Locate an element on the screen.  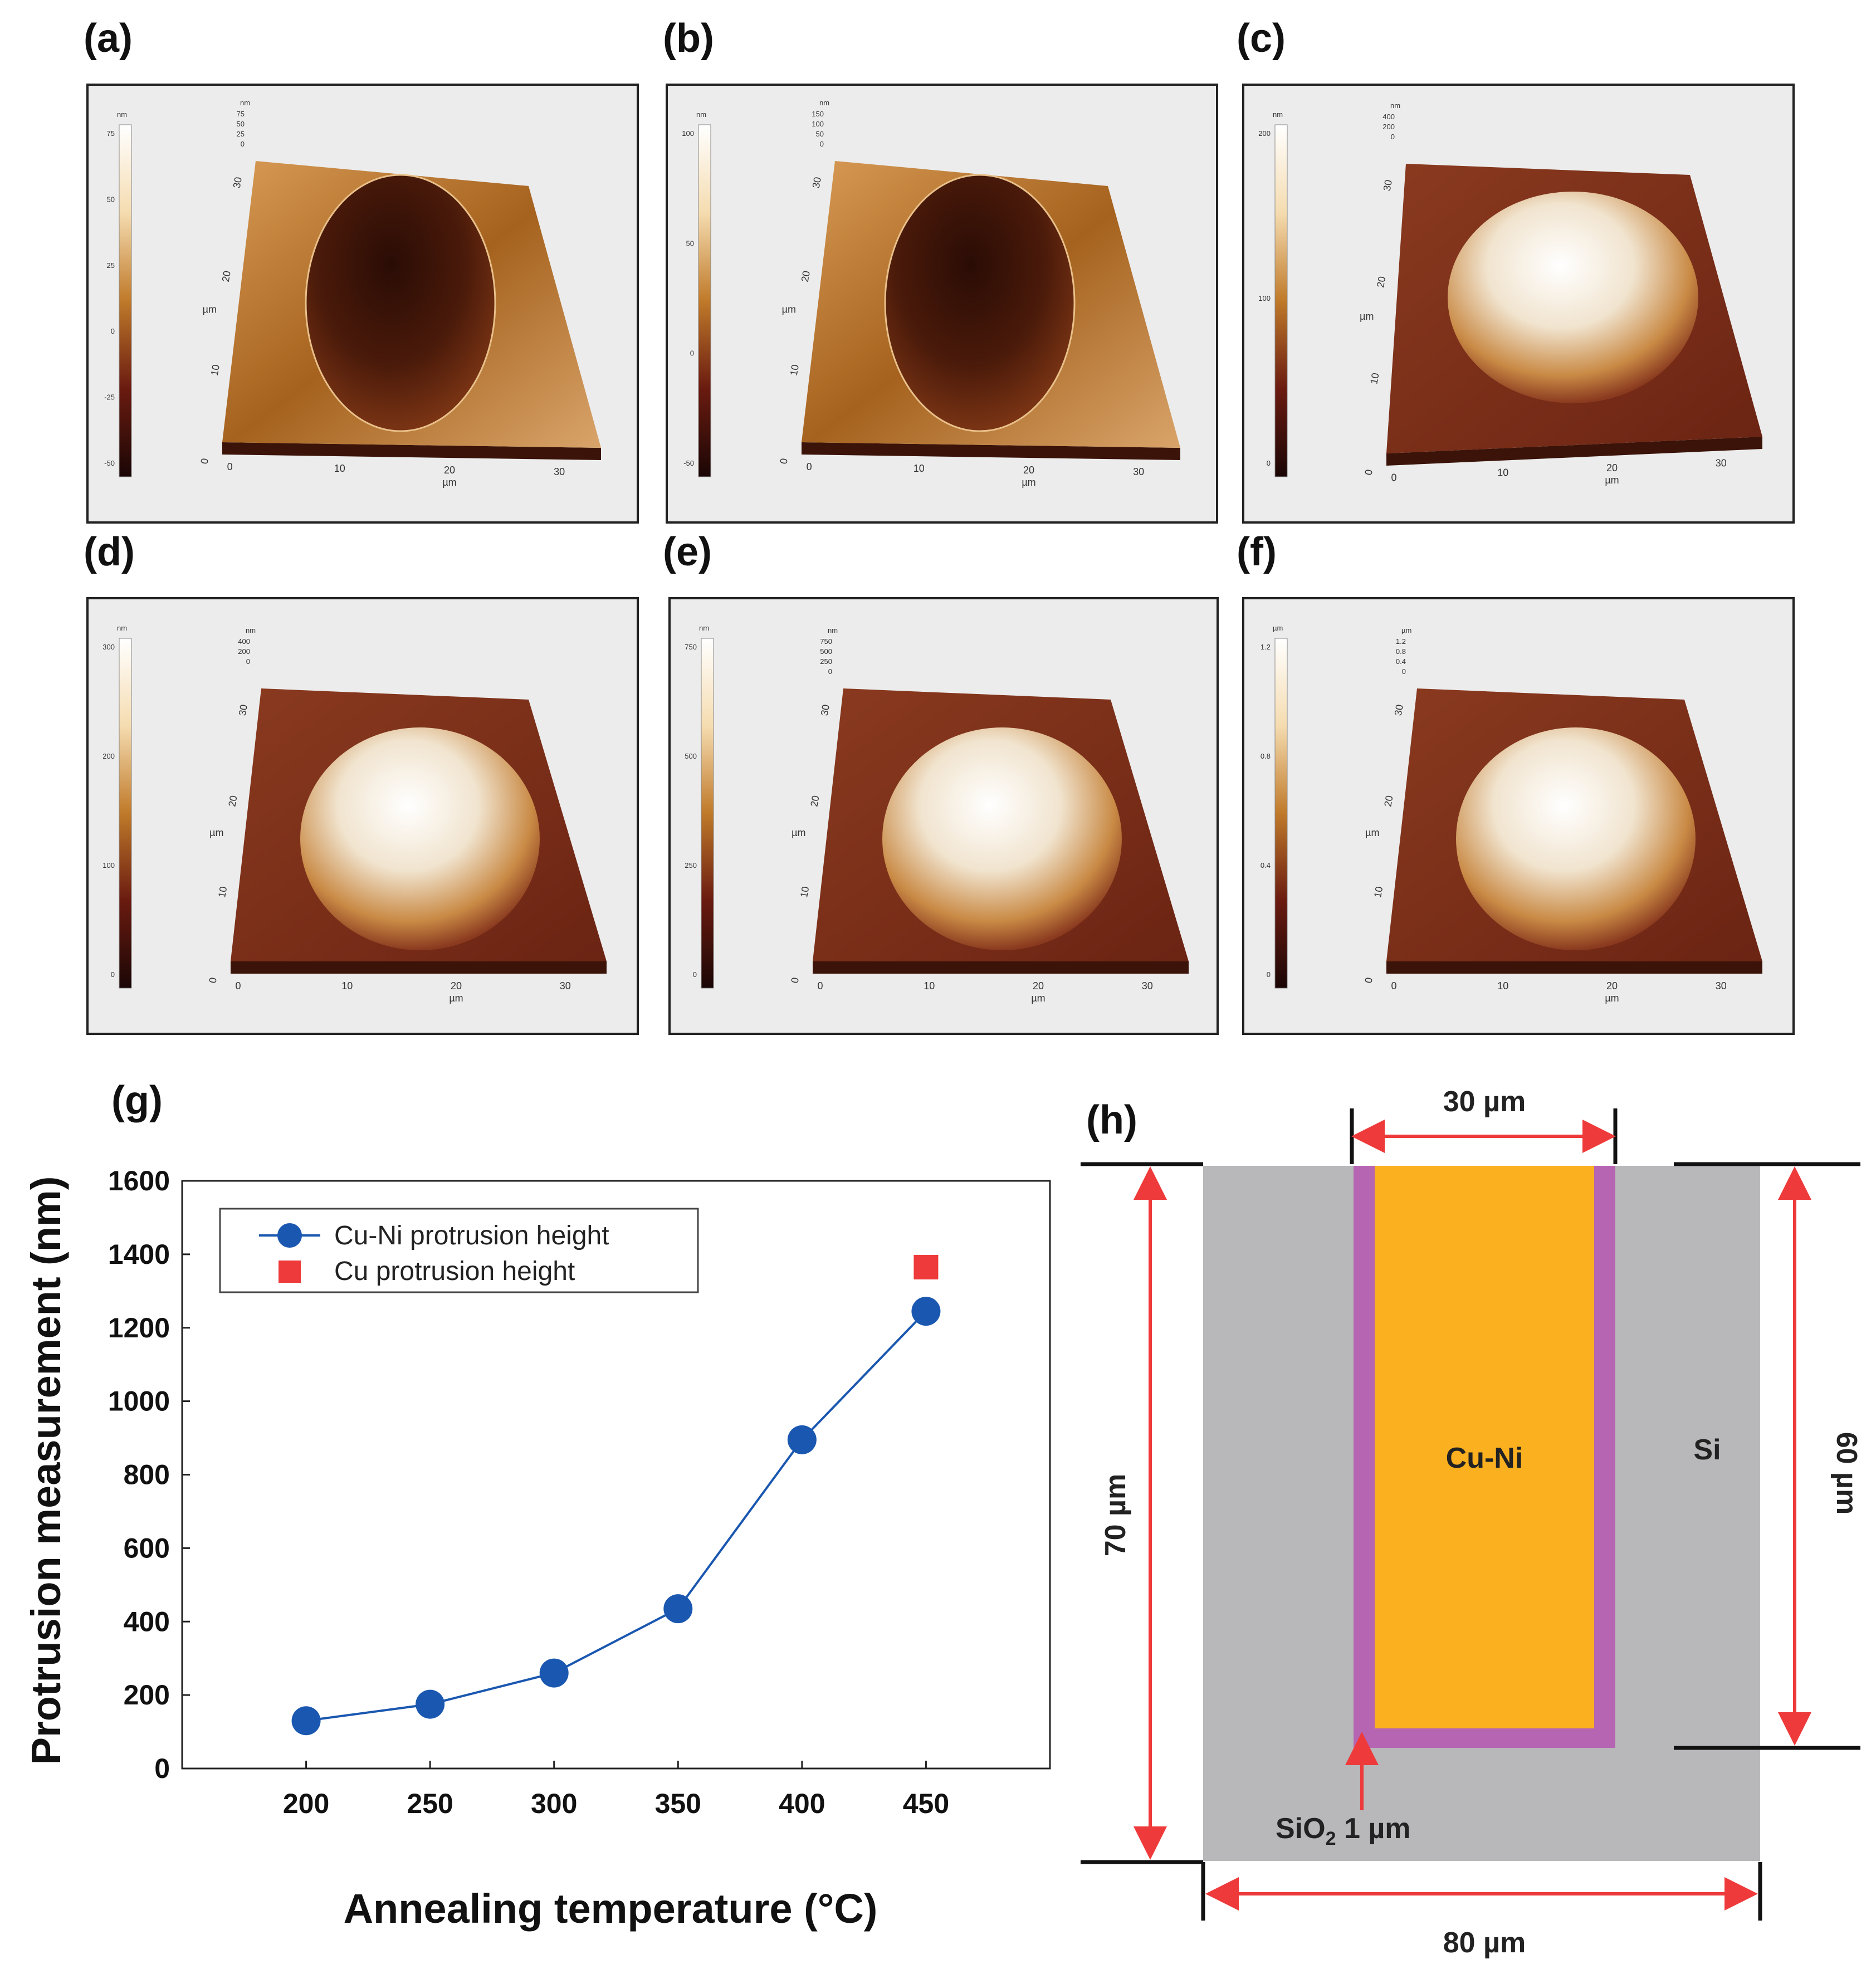
left-dim-label: 70 µm is located at coordinates (1116, 1515).